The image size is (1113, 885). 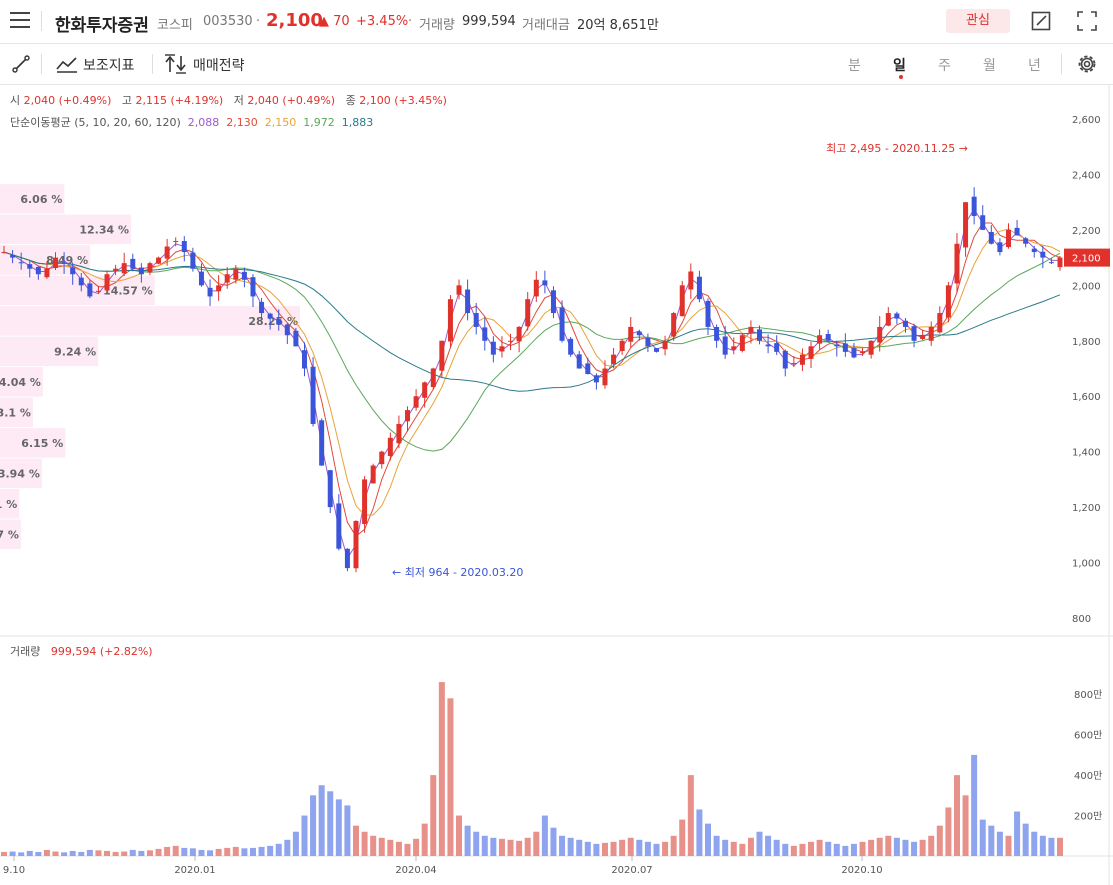 I want to click on ma-label: 단순이동평균 (5, 10, 20, 60, 120), so click(x=95, y=122).